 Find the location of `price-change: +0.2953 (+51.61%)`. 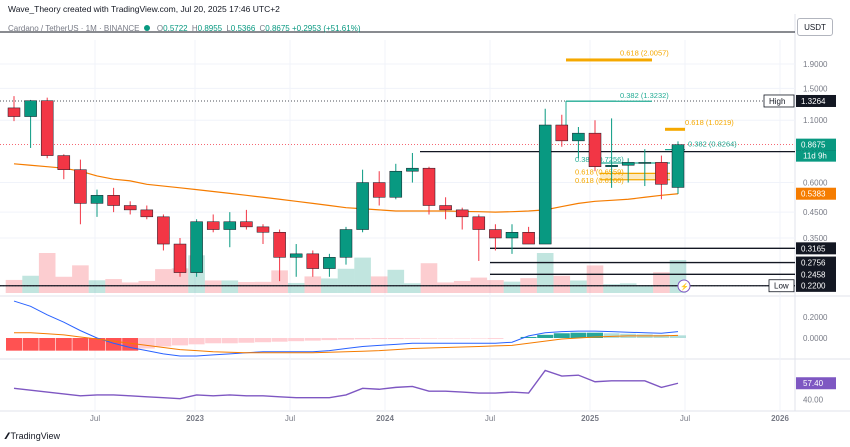

price-change: +0.2953 (+51.61%) is located at coordinates (326, 28).